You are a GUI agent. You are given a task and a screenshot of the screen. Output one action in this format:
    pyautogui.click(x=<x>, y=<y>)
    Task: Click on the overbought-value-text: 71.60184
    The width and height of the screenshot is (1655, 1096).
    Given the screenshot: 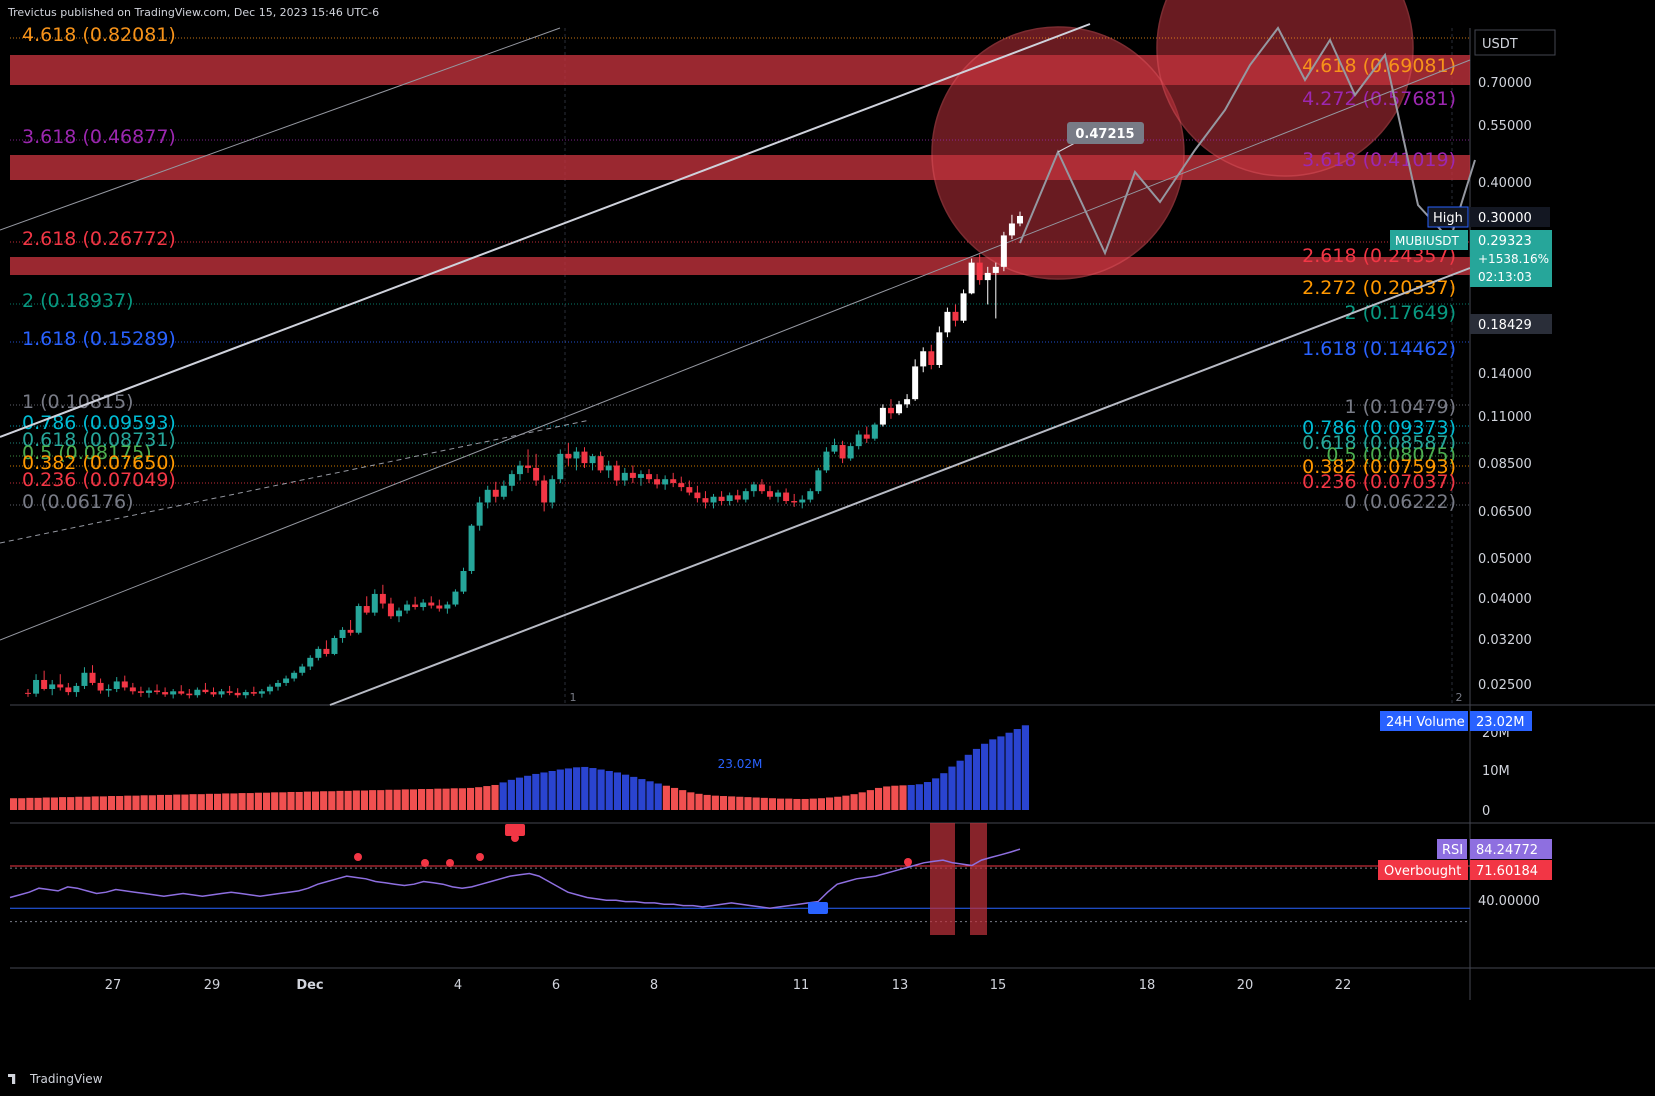 What is the action you would take?
    pyautogui.click(x=1507, y=871)
    